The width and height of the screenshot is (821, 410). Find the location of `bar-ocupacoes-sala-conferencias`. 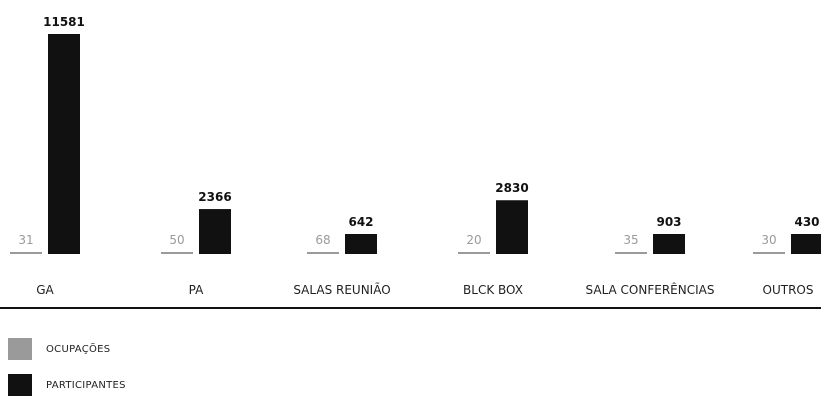

bar-ocupacoes-sala-conferencias is located at coordinates (631, 253).